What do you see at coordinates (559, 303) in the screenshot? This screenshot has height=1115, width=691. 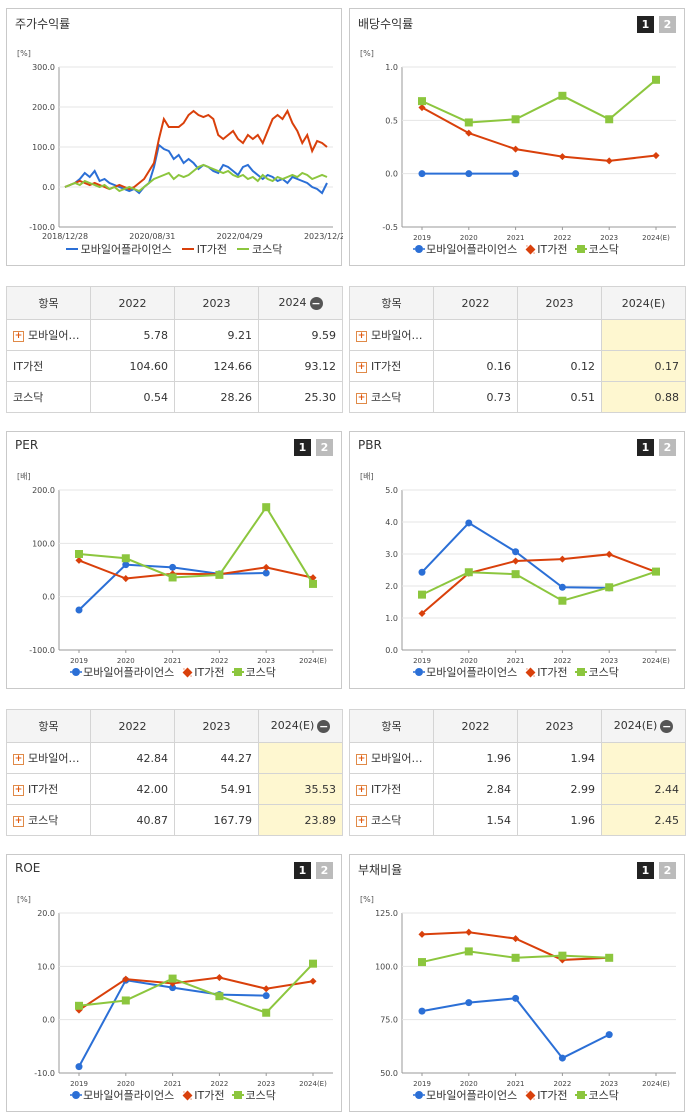 I see `column-header: 2023` at bounding box center [559, 303].